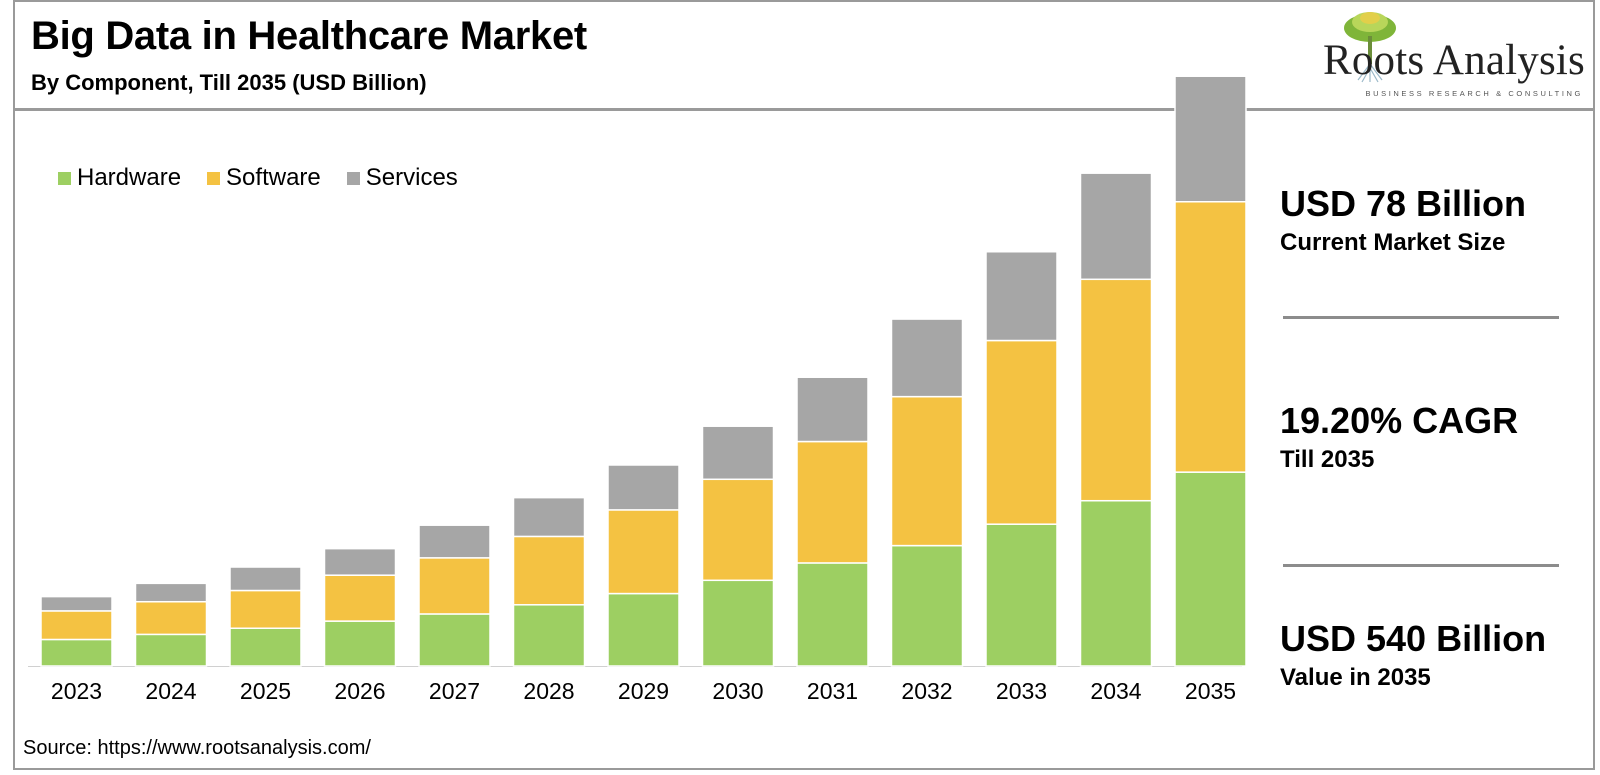 This screenshot has width=1600, height=775. I want to click on bar-services-2032, so click(927, 358).